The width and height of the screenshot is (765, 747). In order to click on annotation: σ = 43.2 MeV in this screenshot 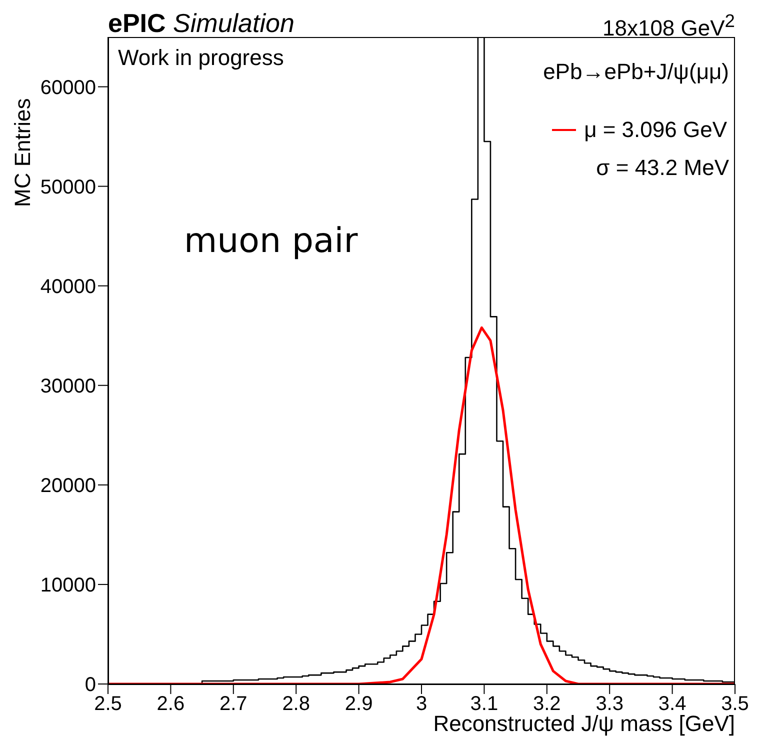, I will do `click(662, 168)`.